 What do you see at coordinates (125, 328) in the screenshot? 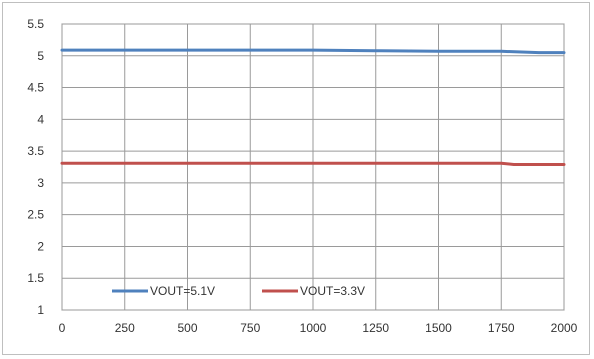
I see `x-tick-label-1: 250` at bounding box center [125, 328].